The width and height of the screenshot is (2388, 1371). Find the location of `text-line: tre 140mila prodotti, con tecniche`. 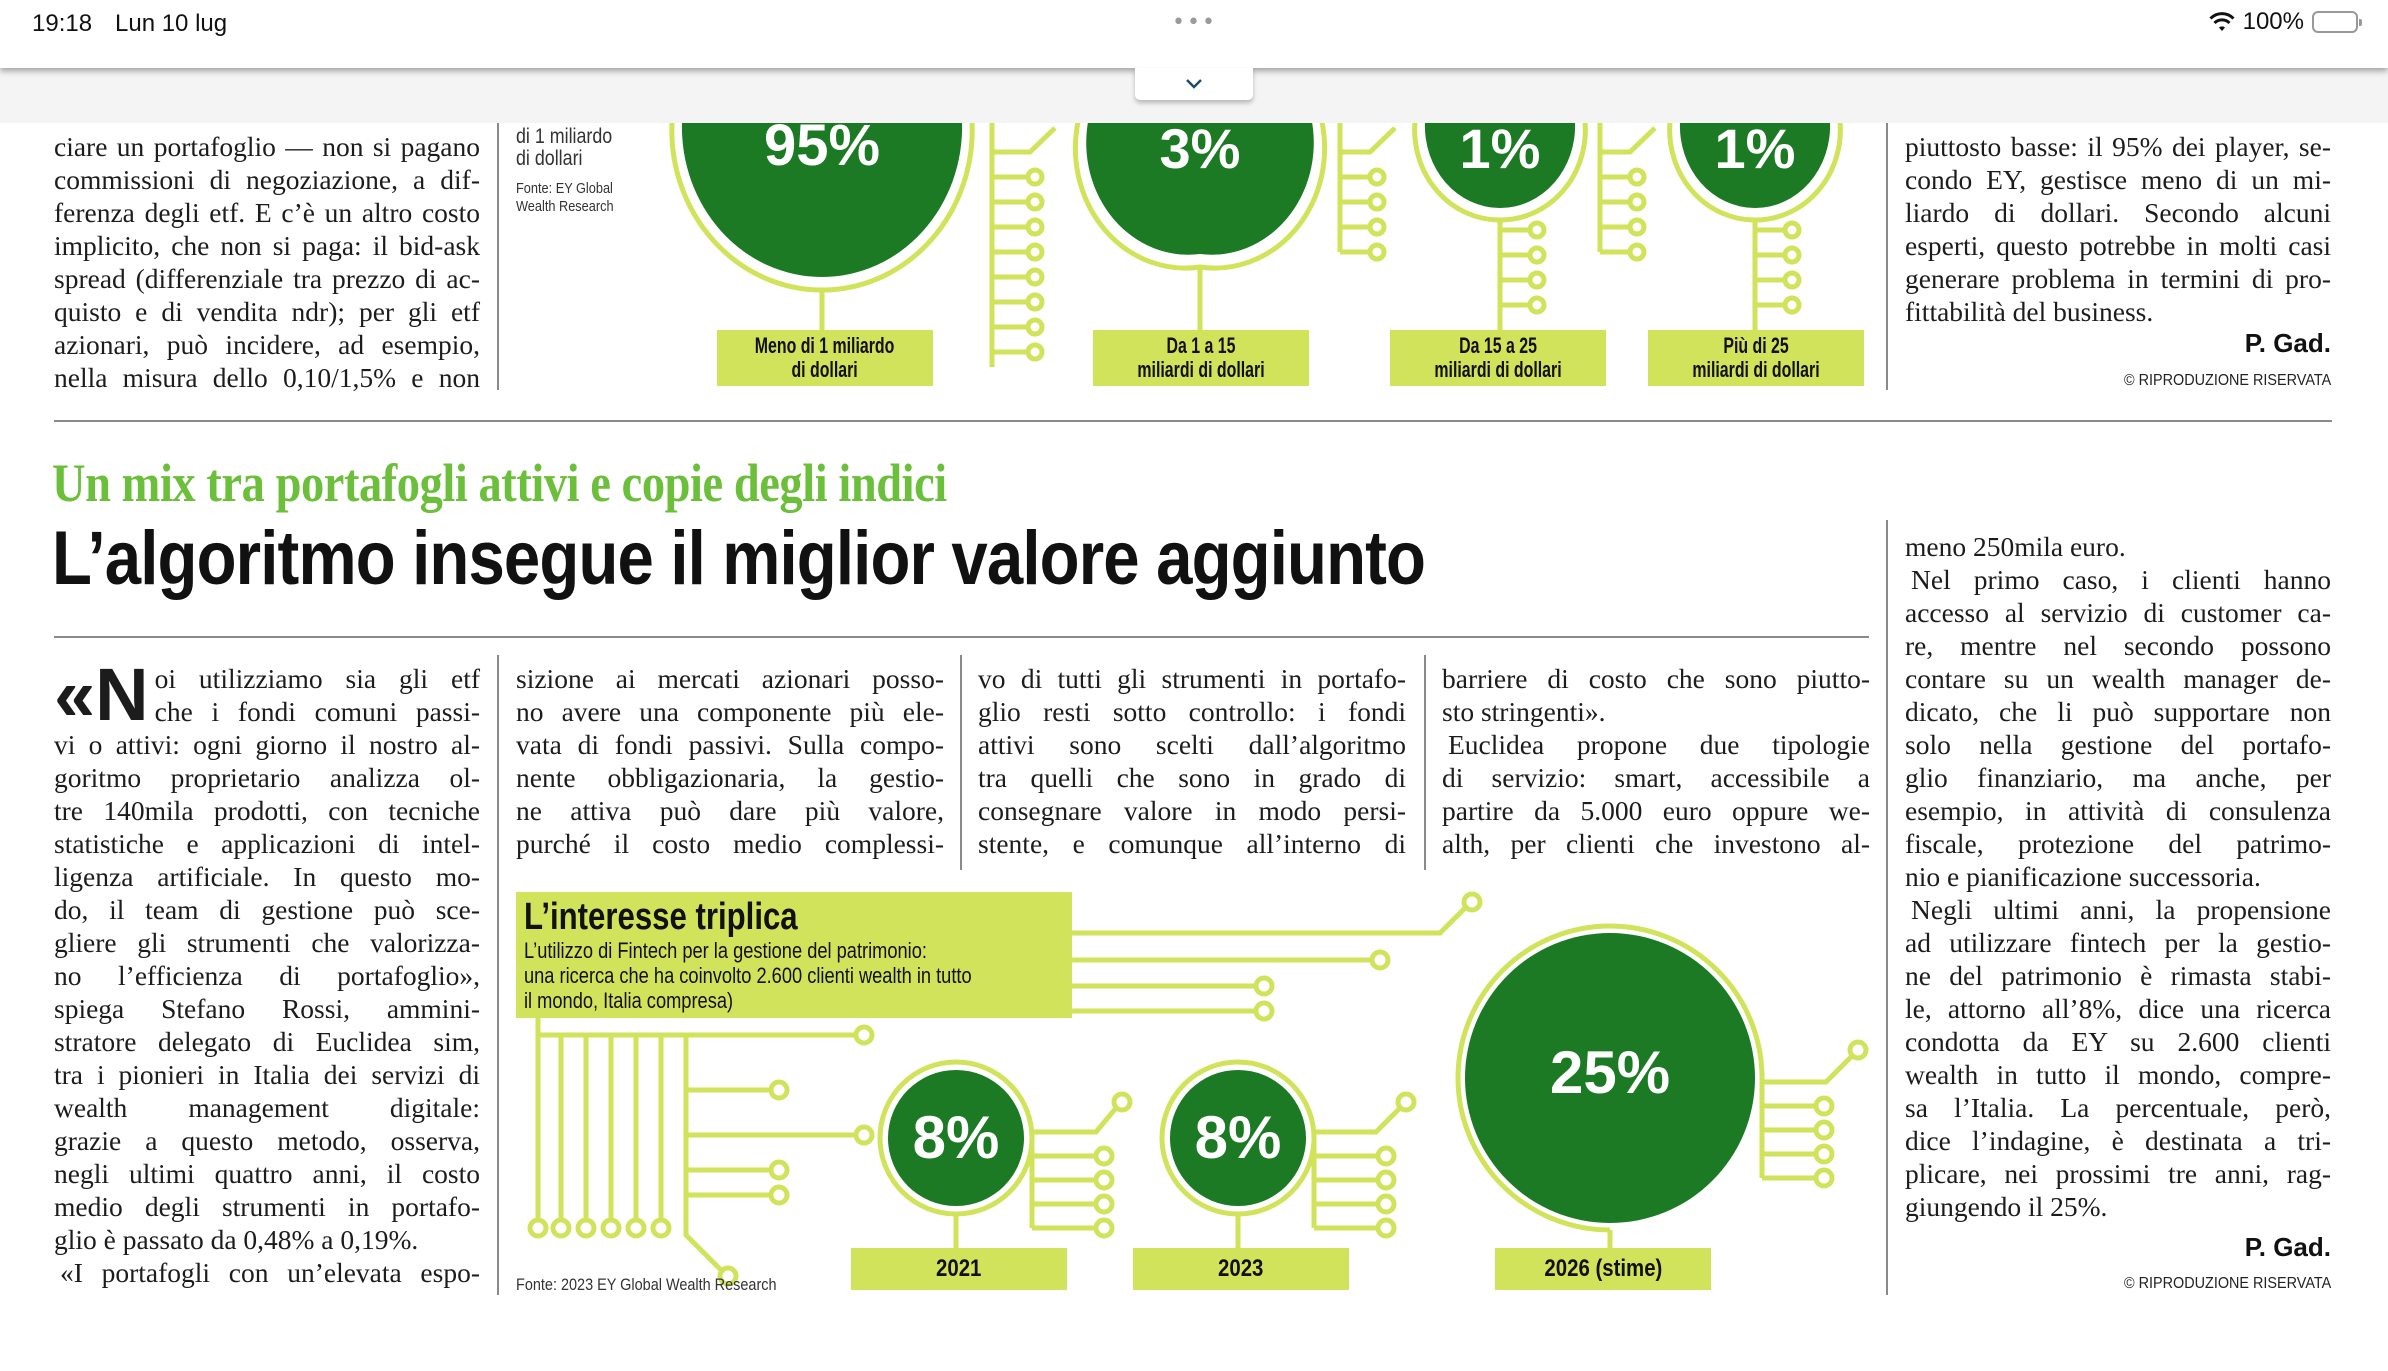

text-line: tre 140mila prodotti, con tecniche is located at coordinates (267, 810).